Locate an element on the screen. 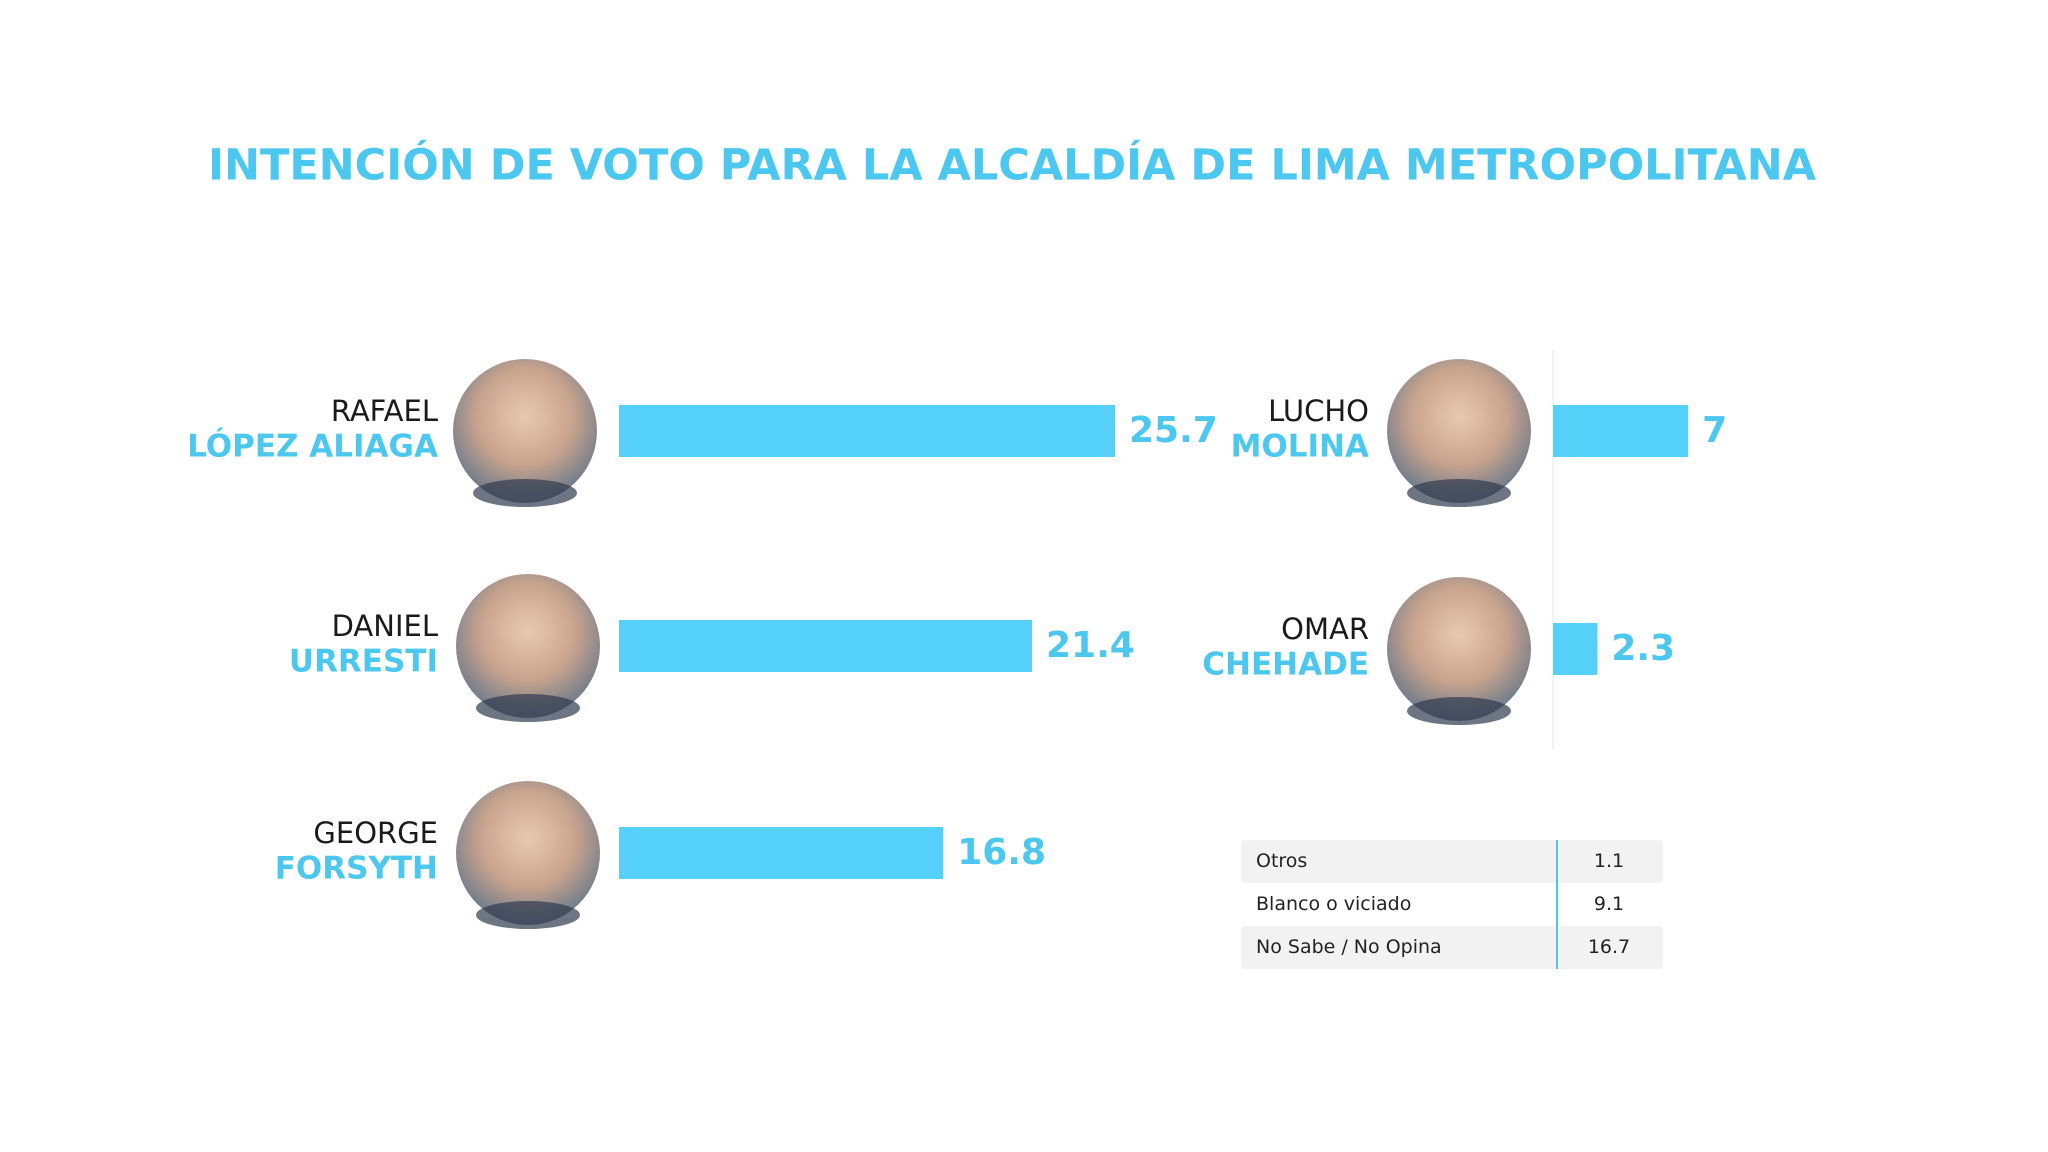 The width and height of the screenshot is (2048, 1152). first-name: RAFAEL is located at coordinates (384, 411).